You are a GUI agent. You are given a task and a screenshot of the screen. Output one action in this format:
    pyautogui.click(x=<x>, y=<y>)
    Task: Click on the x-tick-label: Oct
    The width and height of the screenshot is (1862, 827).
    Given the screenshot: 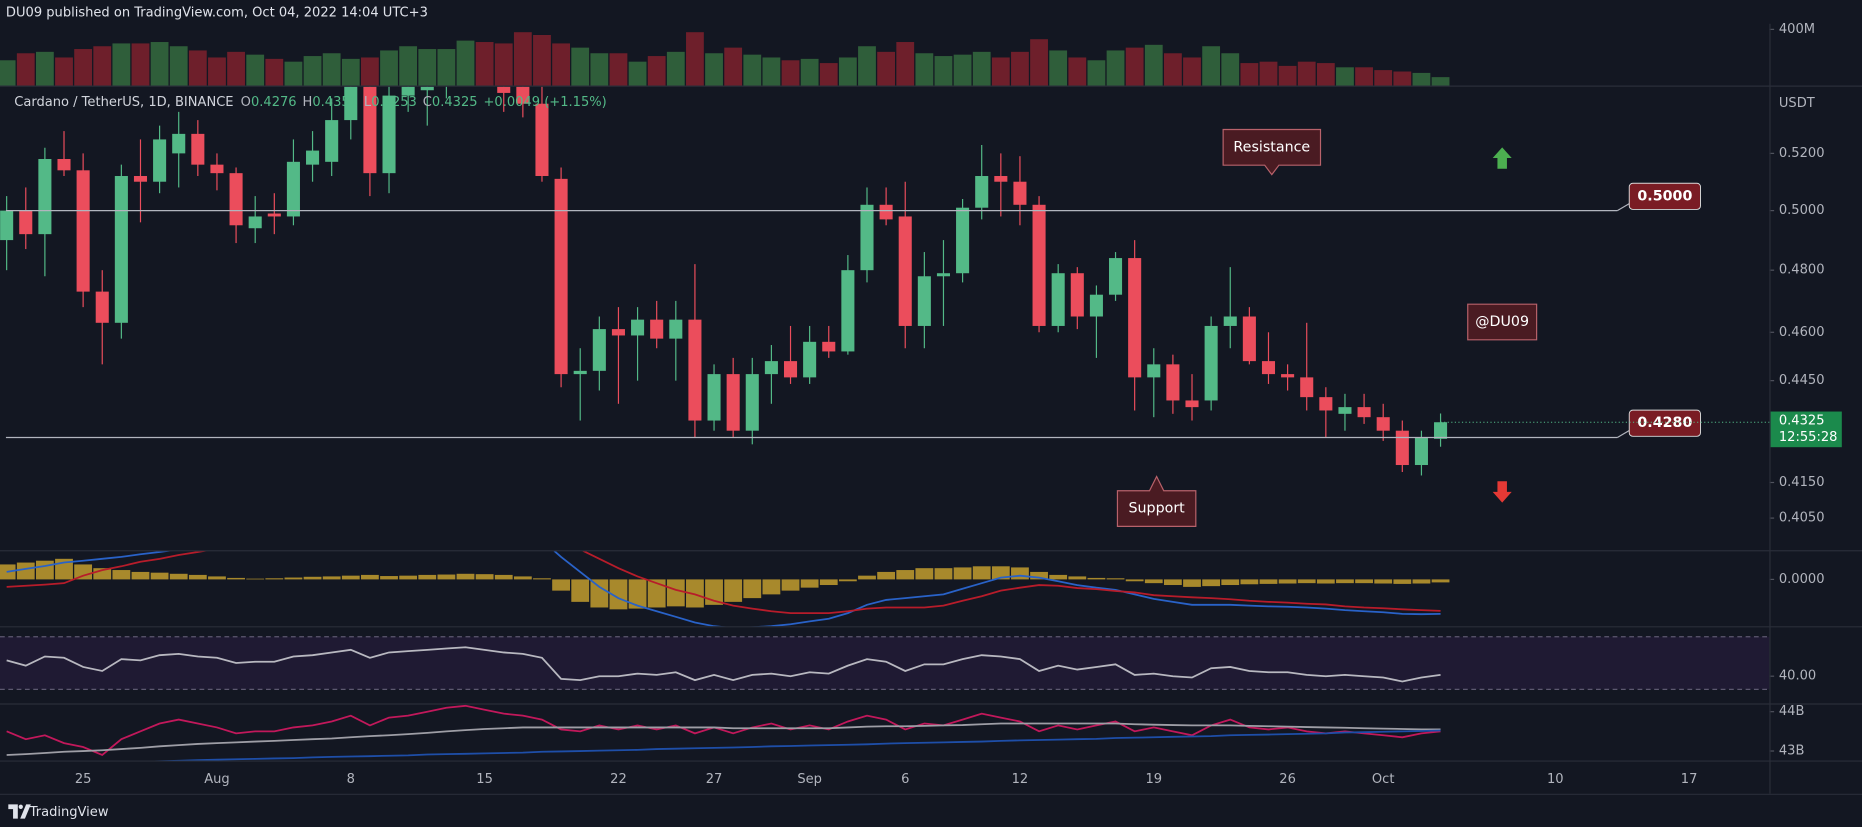 What is the action you would take?
    pyautogui.click(x=1383, y=779)
    